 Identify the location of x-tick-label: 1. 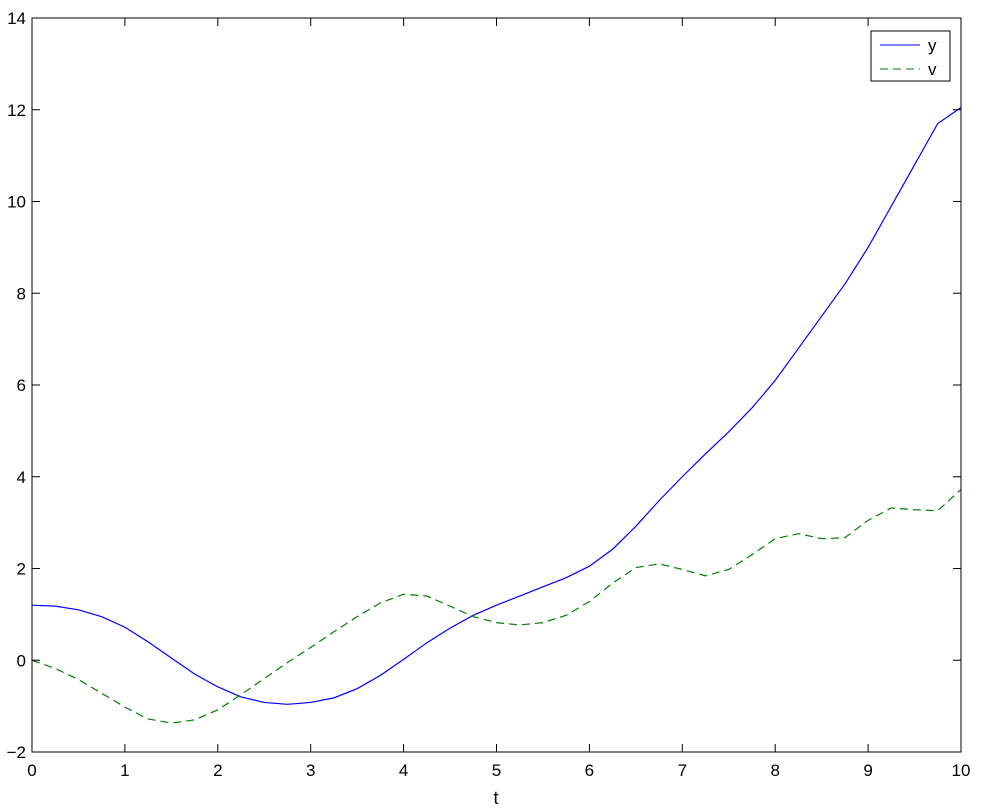
(124, 770).